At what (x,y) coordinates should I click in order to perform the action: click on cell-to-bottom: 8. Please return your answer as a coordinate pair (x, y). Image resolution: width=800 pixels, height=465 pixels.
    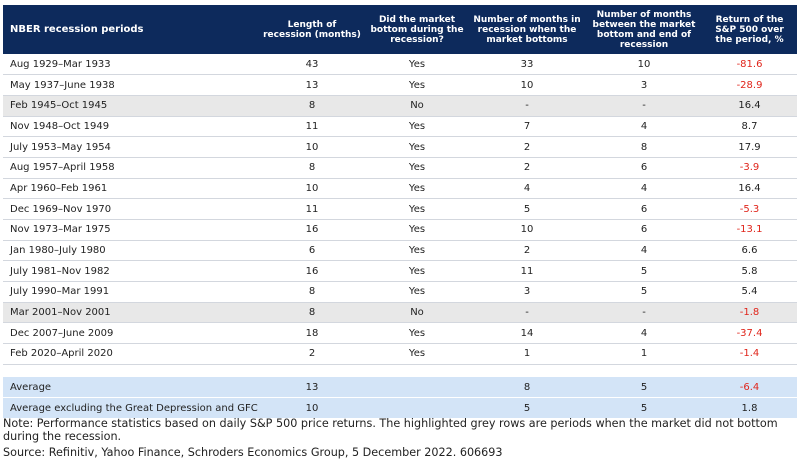
    Looking at the image, I should click on (527, 388).